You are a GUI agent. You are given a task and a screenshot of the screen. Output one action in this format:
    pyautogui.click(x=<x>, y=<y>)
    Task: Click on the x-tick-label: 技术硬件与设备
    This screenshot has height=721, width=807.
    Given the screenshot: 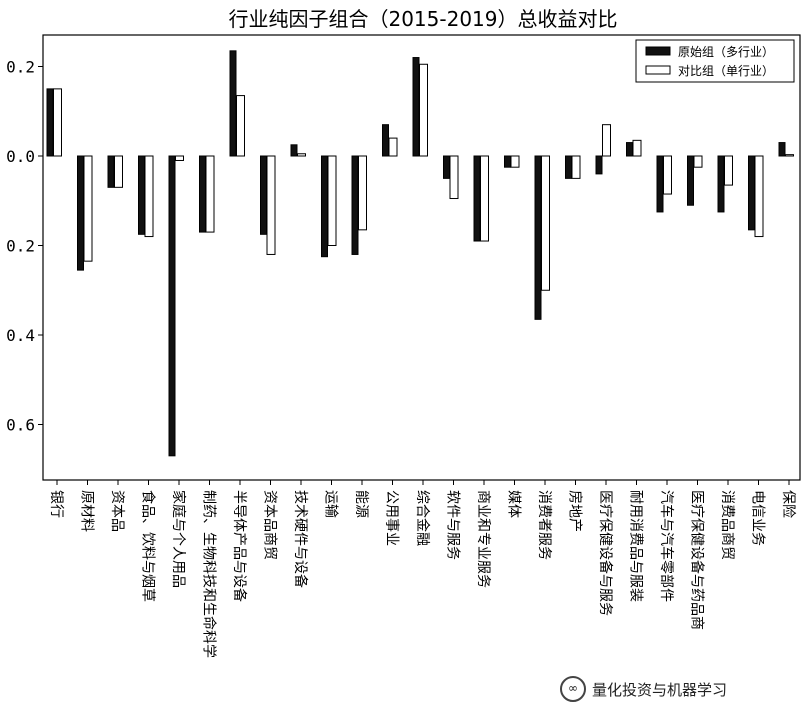 What is the action you would take?
    pyautogui.click(x=300, y=539)
    